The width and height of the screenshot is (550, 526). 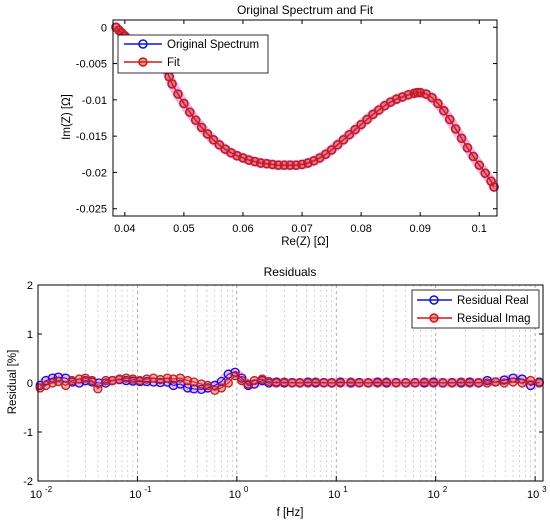 What do you see at coordinates (242, 229) in the screenshot?
I see `x-tick-label: 0.06` at bounding box center [242, 229].